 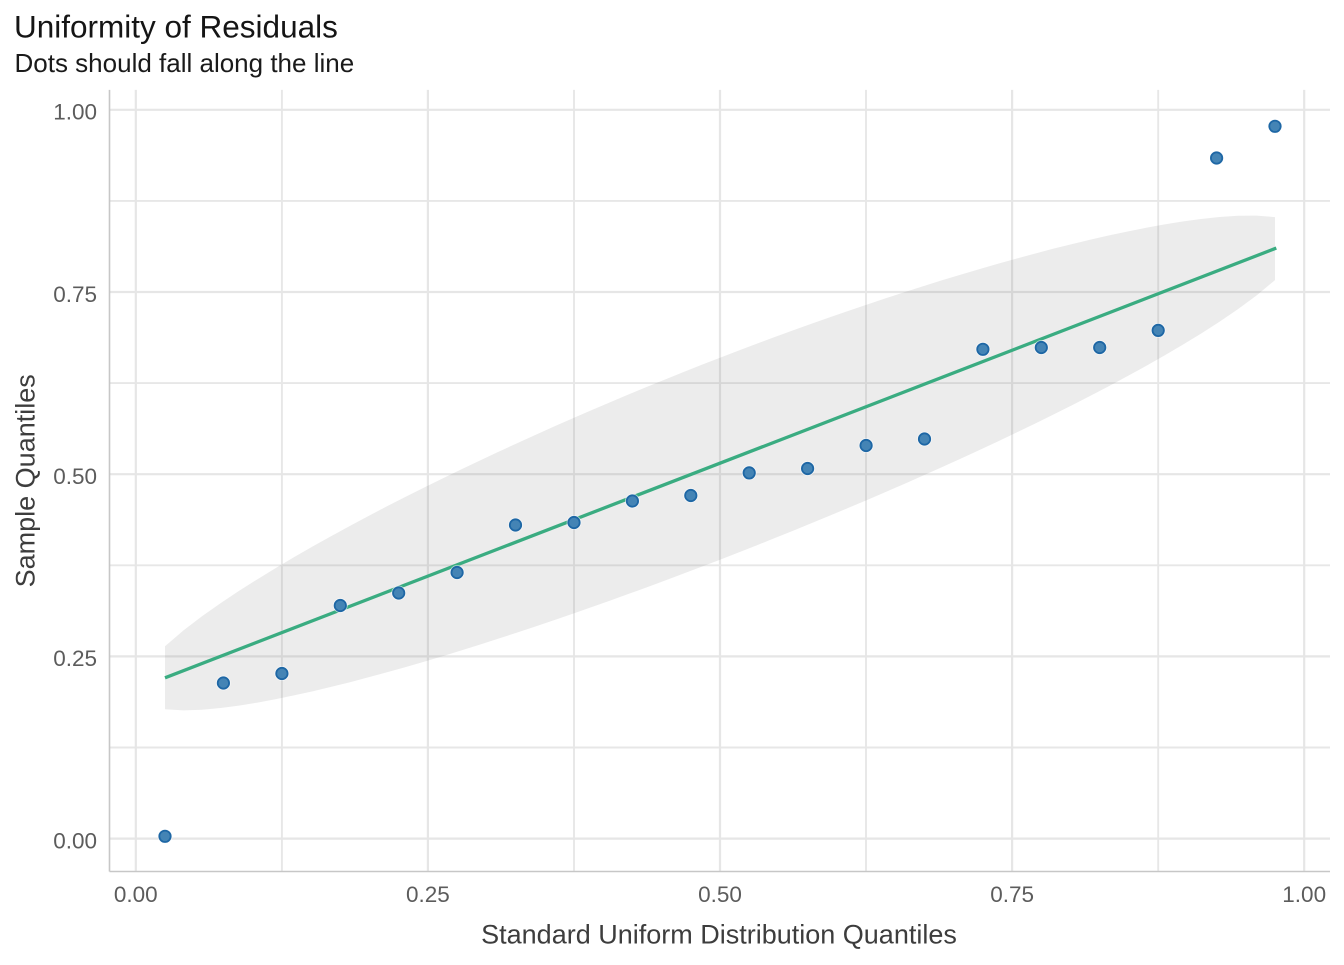 I want to click on svg-text:Standard Uniform Distribution: Standard Uniform Distribution Quantiles, so click(x=719, y=935).